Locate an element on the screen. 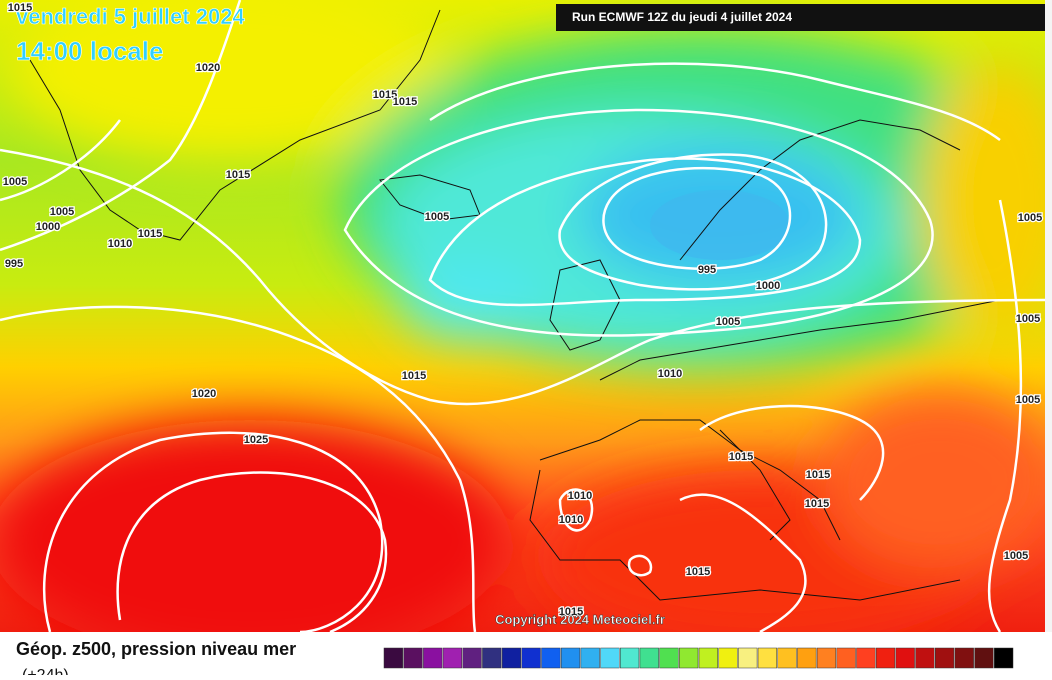  date-title: vendredi 5 juillet 2024 is located at coordinates (130, 16).